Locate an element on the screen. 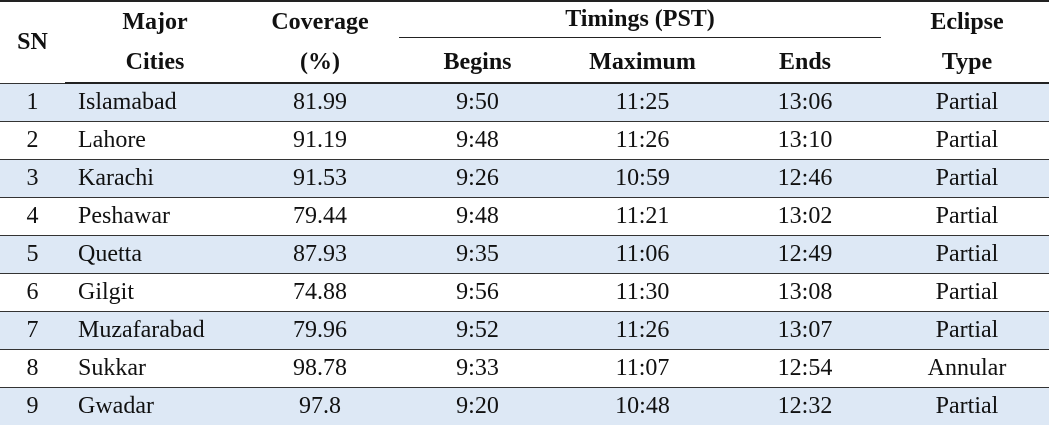 The image size is (1049, 425). begins-cell: 9:33 is located at coordinates (477, 369).